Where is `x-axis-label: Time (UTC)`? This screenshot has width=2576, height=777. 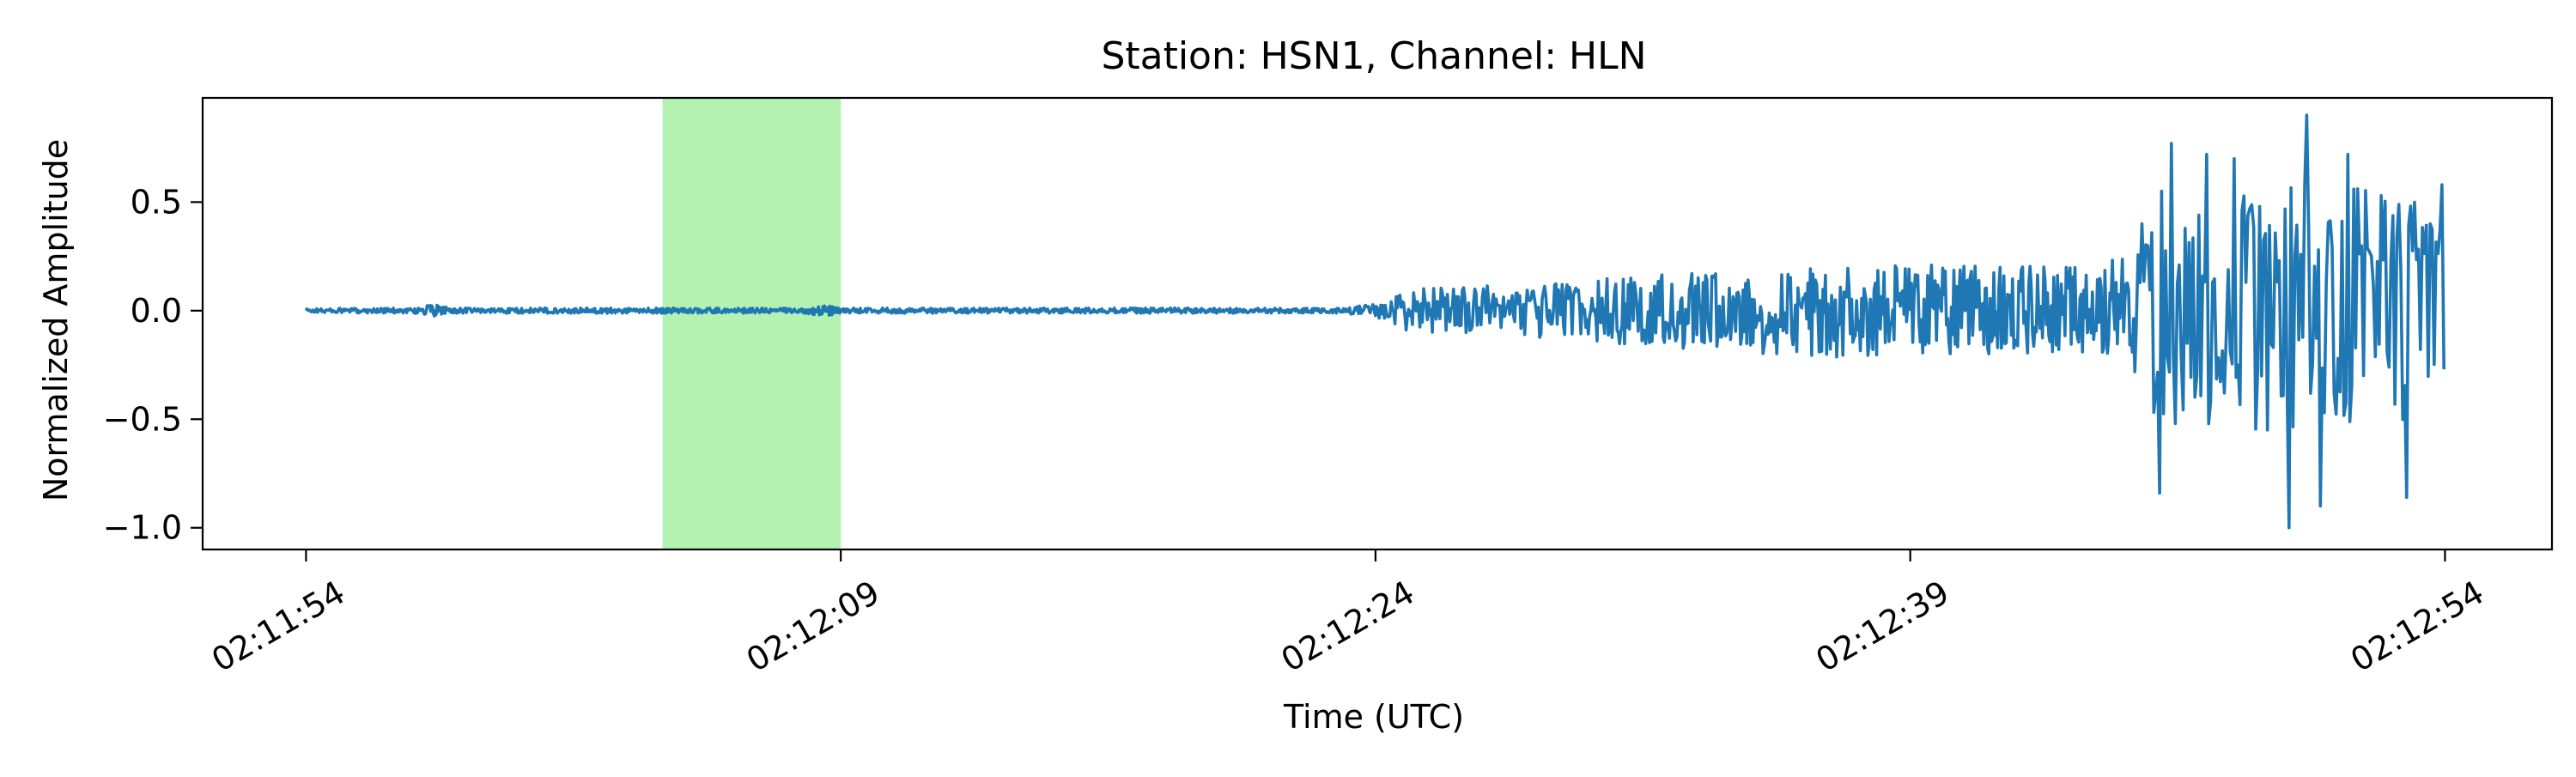
x-axis-label: Time (UTC) is located at coordinates (1374, 717).